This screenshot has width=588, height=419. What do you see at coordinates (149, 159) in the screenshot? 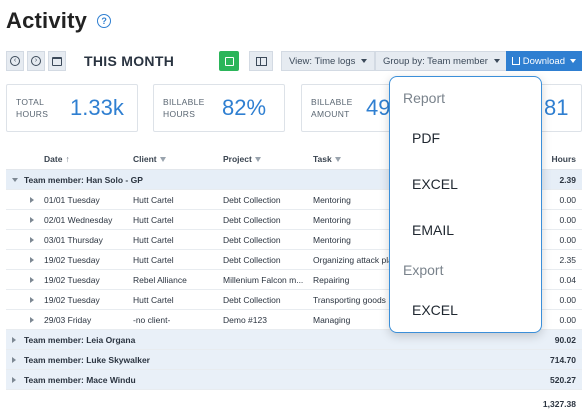
I see `column-header-client: Client` at bounding box center [149, 159].